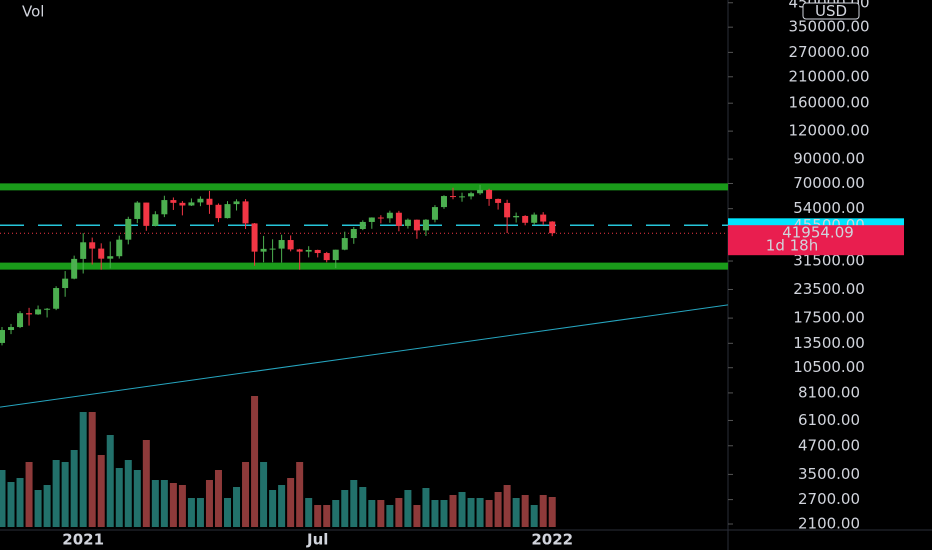  I want to click on last-price-label: 41954.09, so click(818, 233).